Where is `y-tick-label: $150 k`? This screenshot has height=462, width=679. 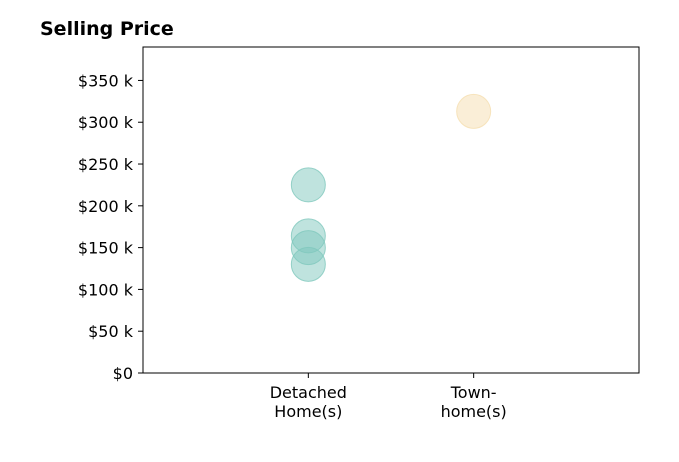
y-tick-label: $150 k is located at coordinates (106, 248).